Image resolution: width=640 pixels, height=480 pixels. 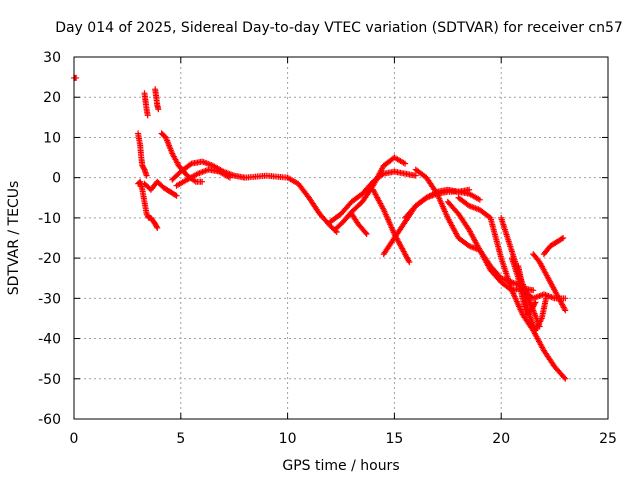 I want to click on x-tick-label: 0, so click(x=74, y=439).